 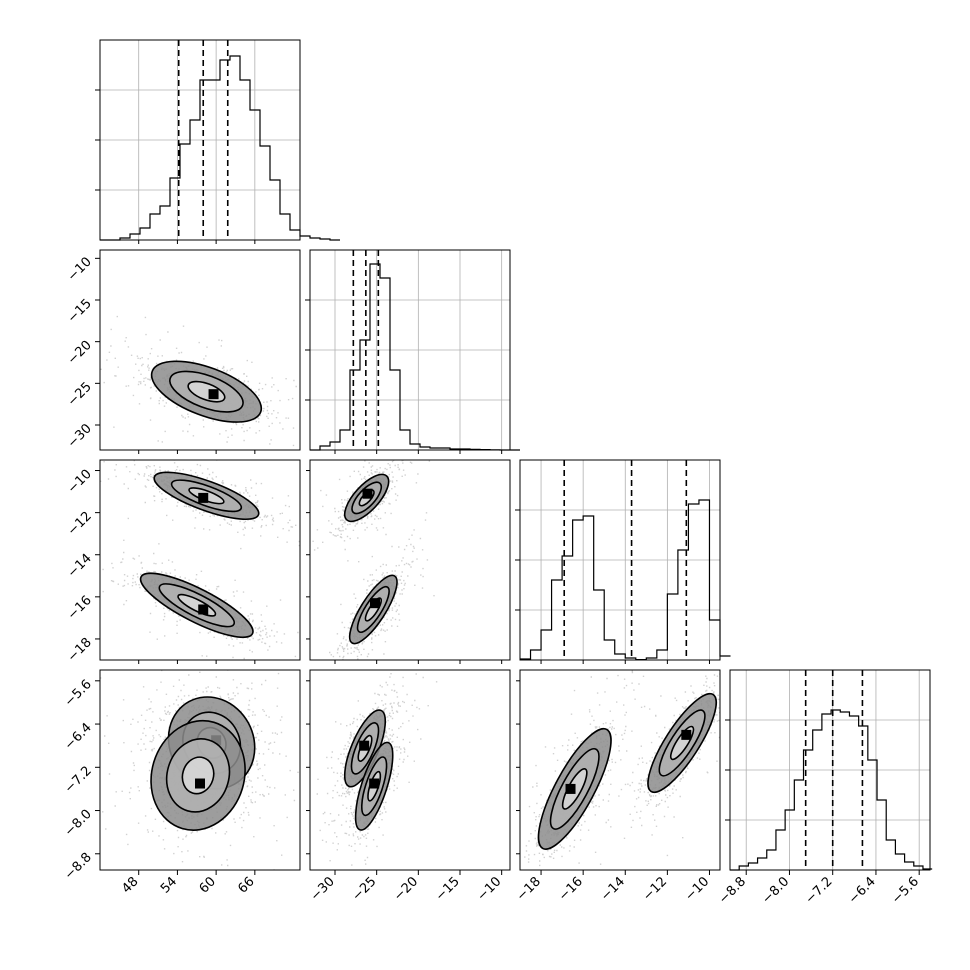 I want to click on x-tick-label-1-1: −25, so click(x=364, y=889).